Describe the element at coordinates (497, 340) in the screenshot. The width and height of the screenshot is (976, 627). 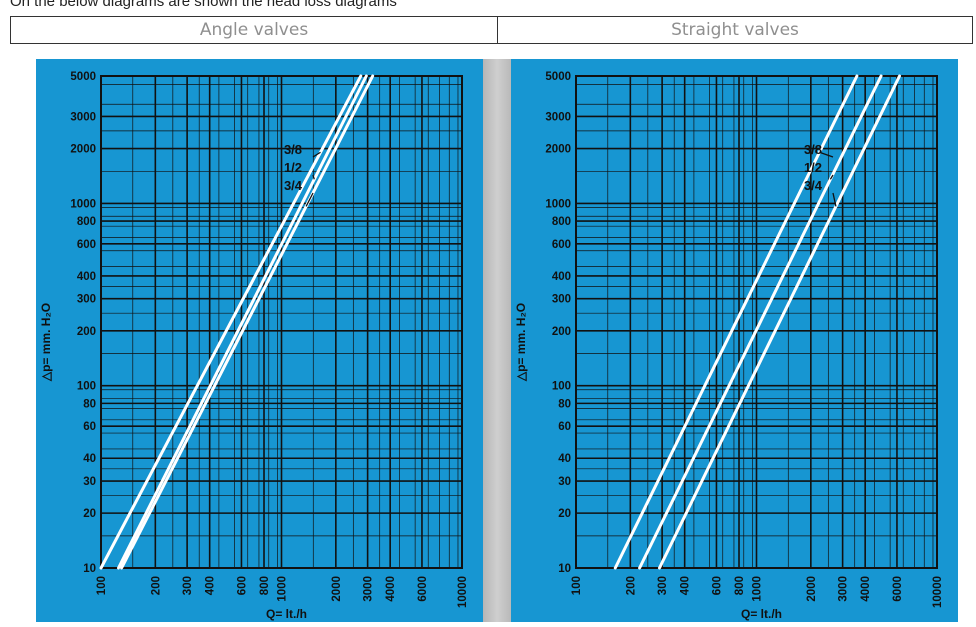
I see `panel-divider` at that location.